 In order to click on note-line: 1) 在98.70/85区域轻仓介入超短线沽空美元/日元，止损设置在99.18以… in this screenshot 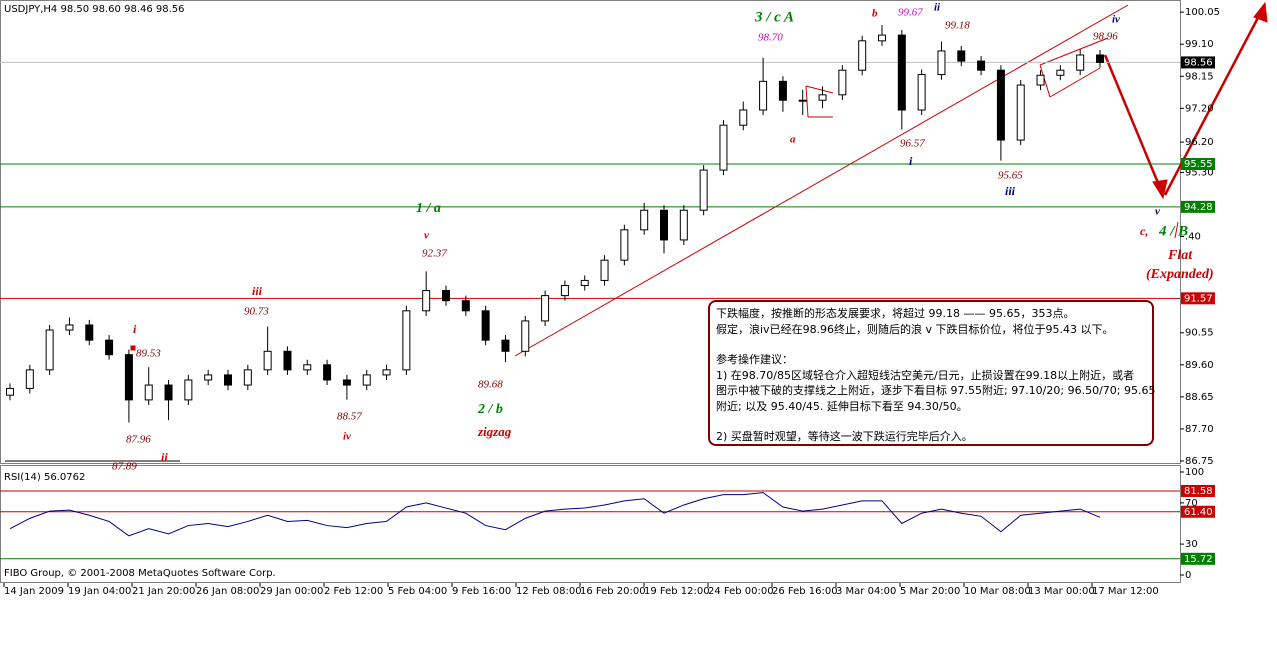, I will do `click(925, 375)`.